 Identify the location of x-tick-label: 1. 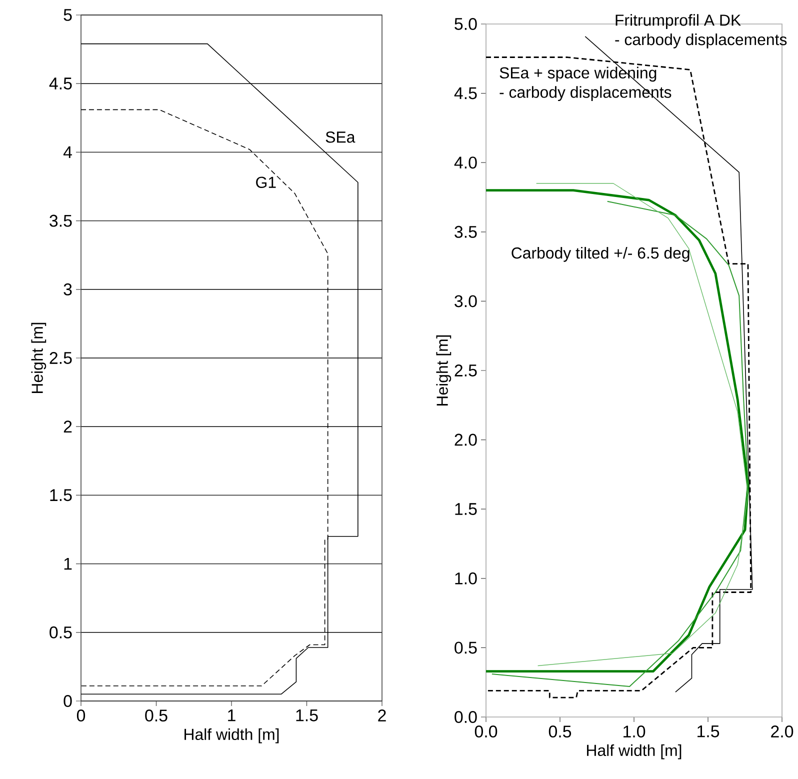
(232, 716).